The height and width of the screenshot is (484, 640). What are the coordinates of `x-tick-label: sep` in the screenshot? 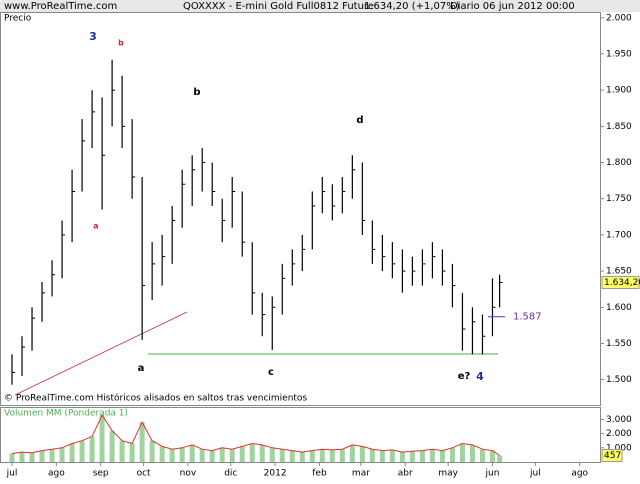 It's located at (101, 474).